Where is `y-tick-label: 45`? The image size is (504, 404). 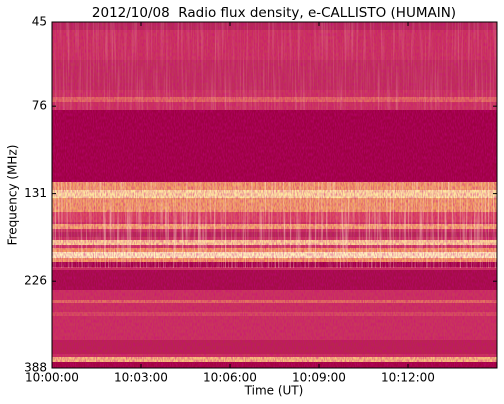 y-tick-label: 45 is located at coordinates (39, 22).